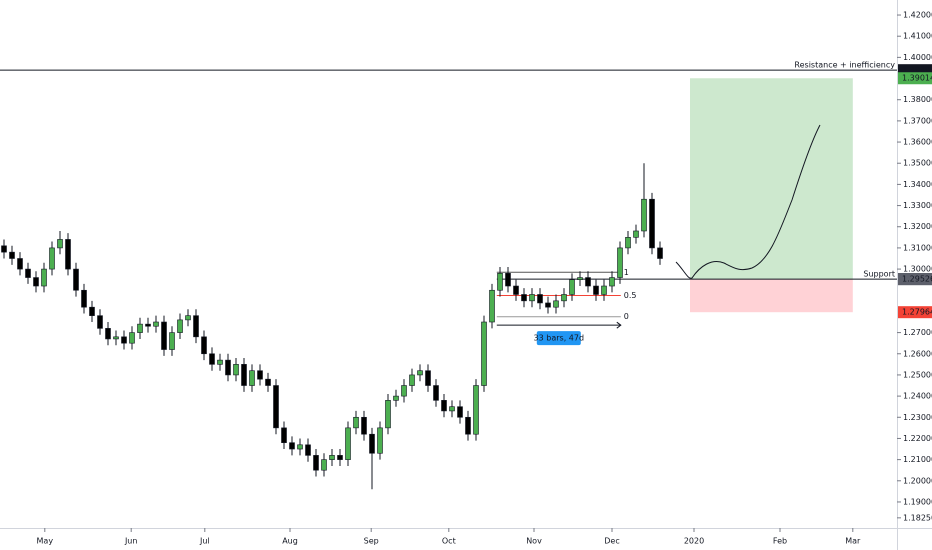  What do you see at coordinates (917, 99) in the screenshot?
I see `y-tick-label: 1.38000` at bounding box center [917, 99].